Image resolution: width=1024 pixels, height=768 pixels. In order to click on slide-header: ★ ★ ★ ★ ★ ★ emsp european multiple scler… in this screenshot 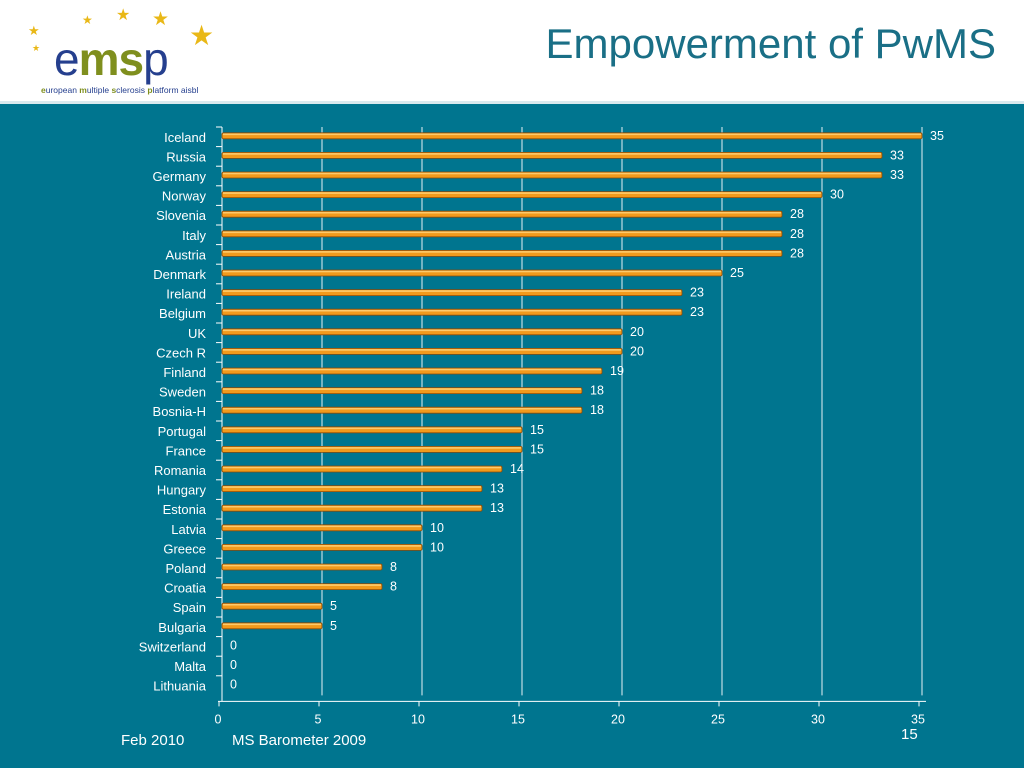, I will do `click(512, 50)`.